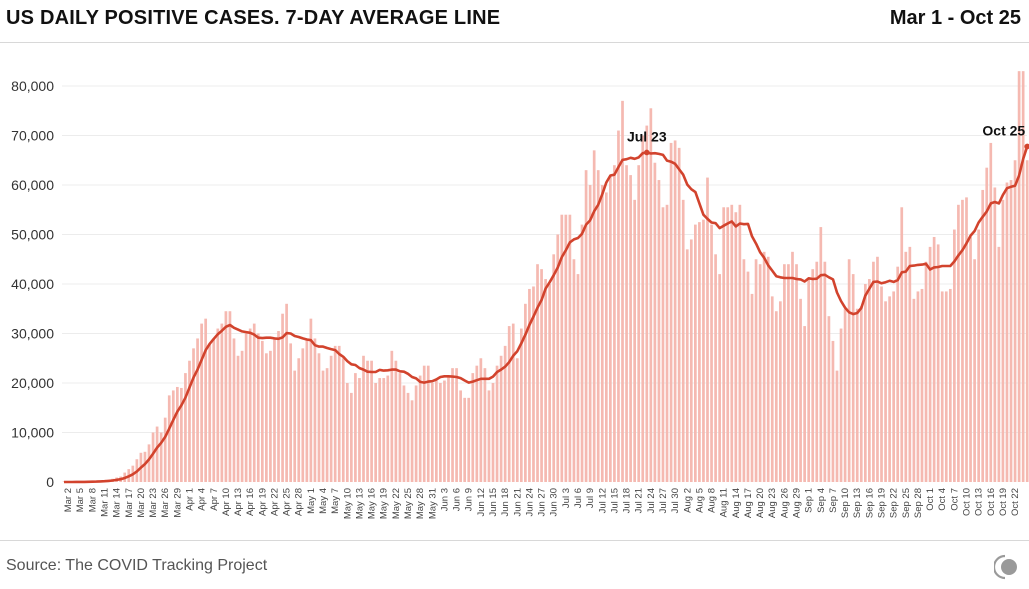 This screenshot has height=589, width=1029. I want to click on x-tick-label: Jul 6, so click(578, 498).